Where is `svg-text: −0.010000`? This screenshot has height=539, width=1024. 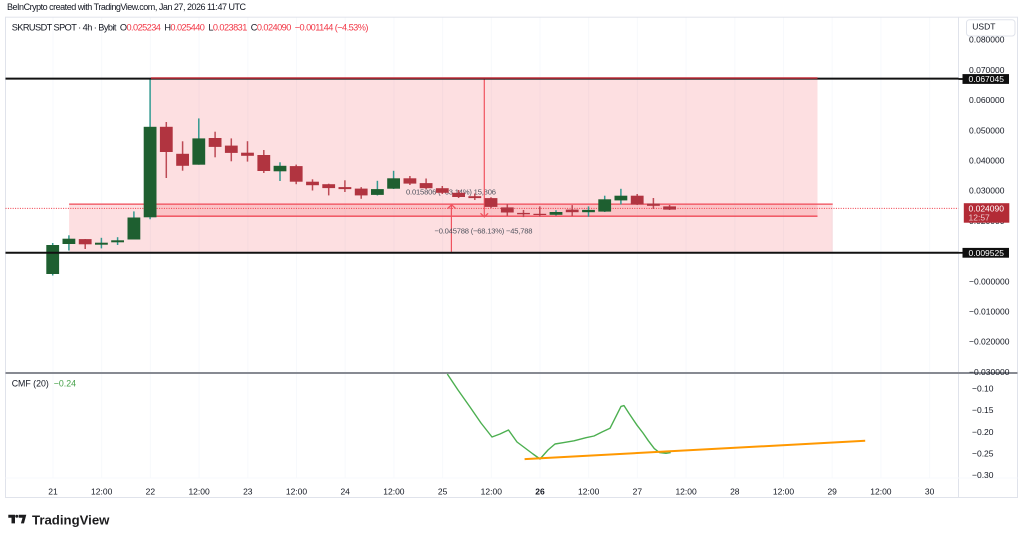
svg-text: −0.010000 is located at coordinates (989, 312).